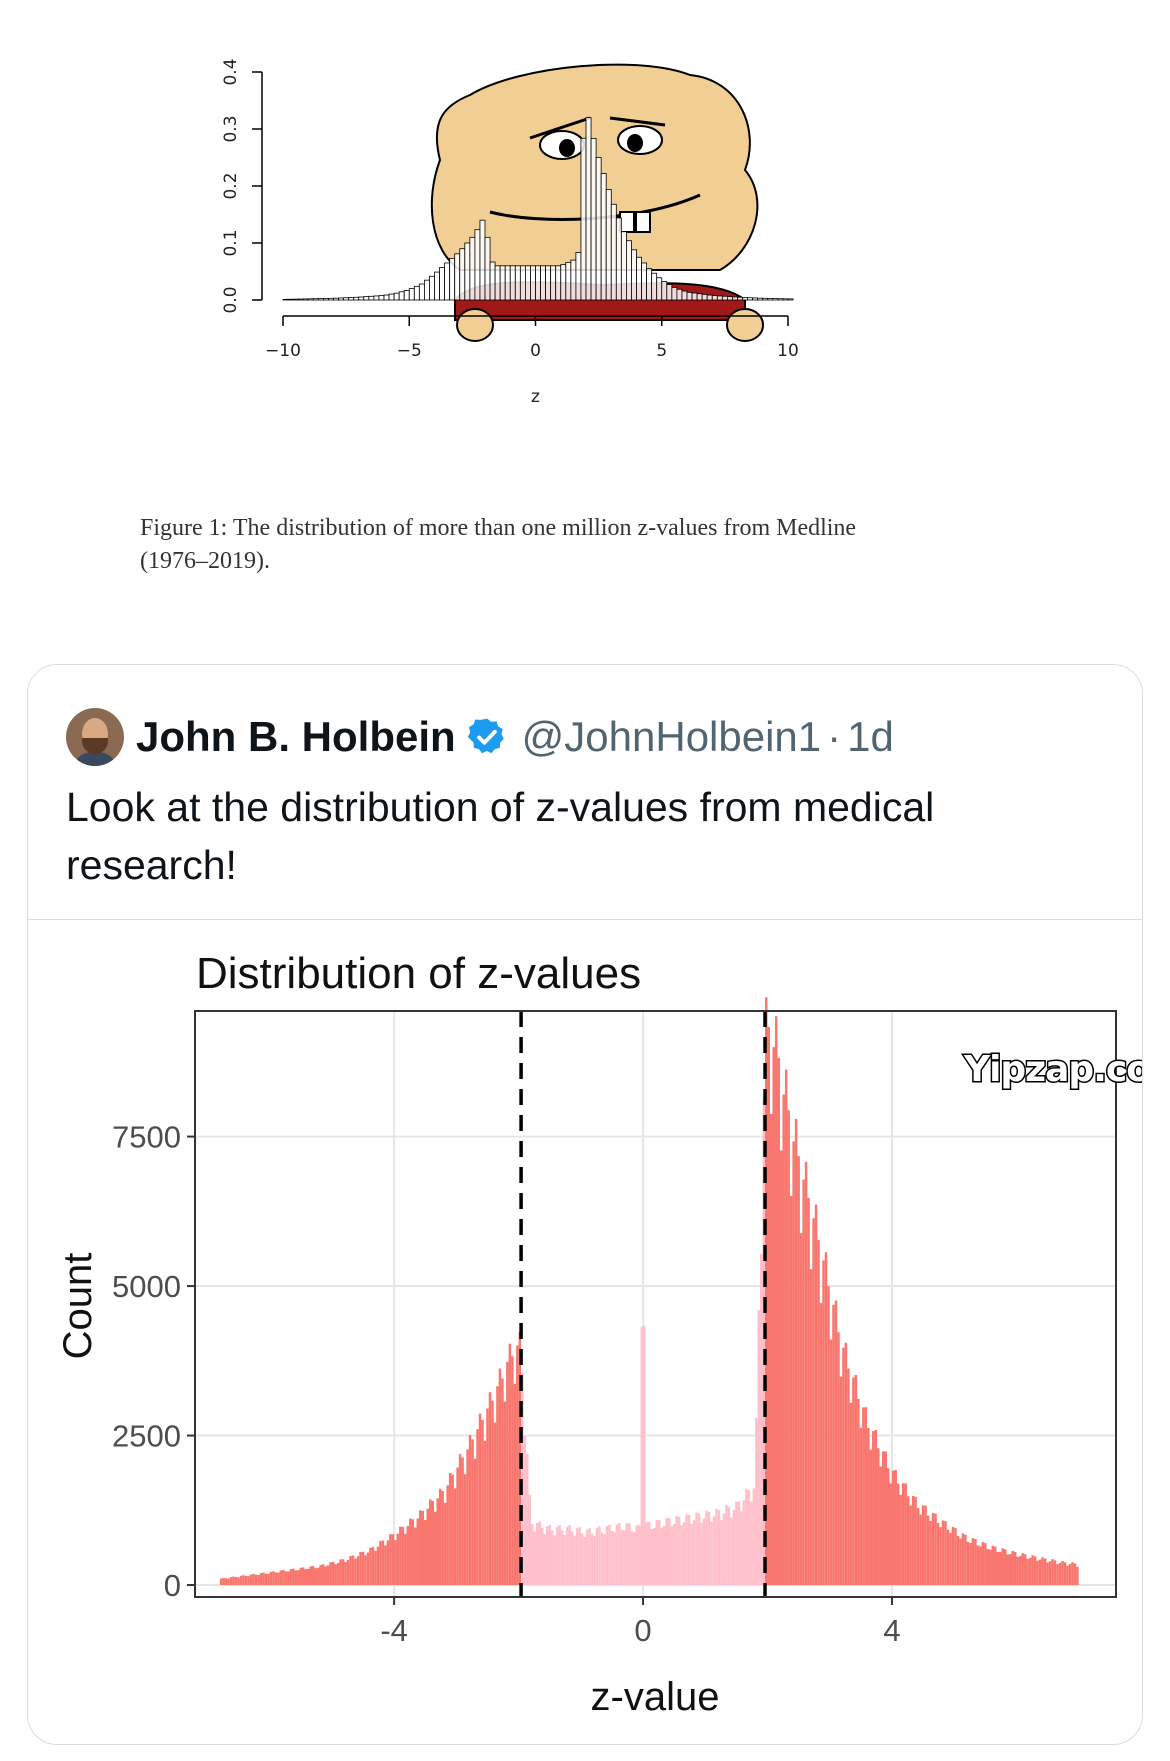  I want to click on paper-x-tick-label: −10, so click(283, 351).